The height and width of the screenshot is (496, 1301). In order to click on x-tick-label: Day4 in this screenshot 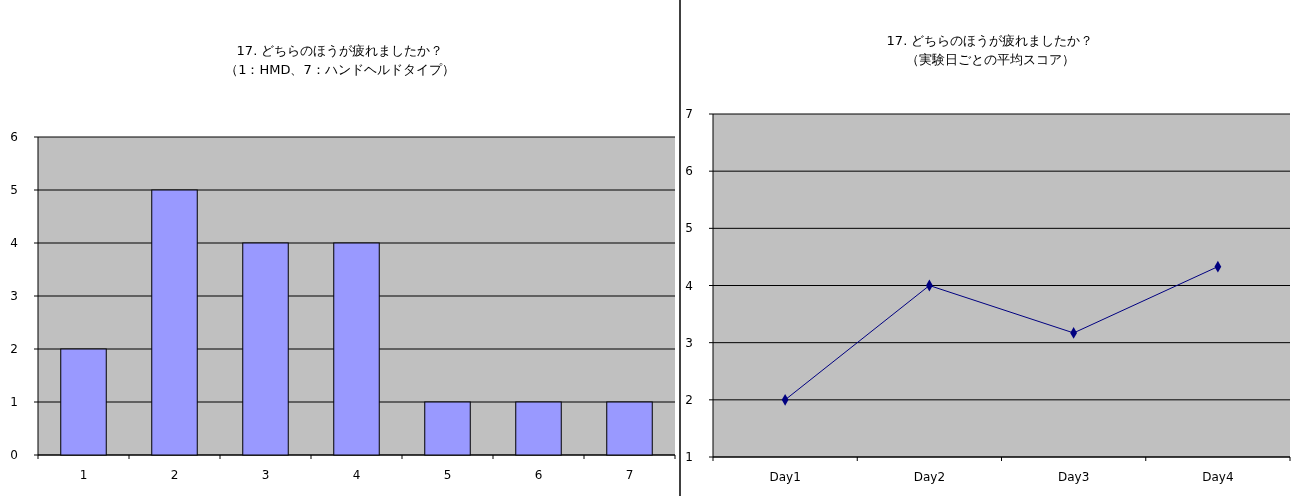, I will do `click(1218, 477)`.